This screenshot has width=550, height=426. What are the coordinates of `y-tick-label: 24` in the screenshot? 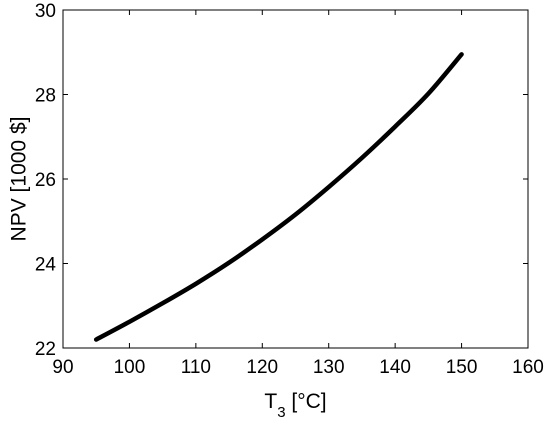 It's located at (46, 265).